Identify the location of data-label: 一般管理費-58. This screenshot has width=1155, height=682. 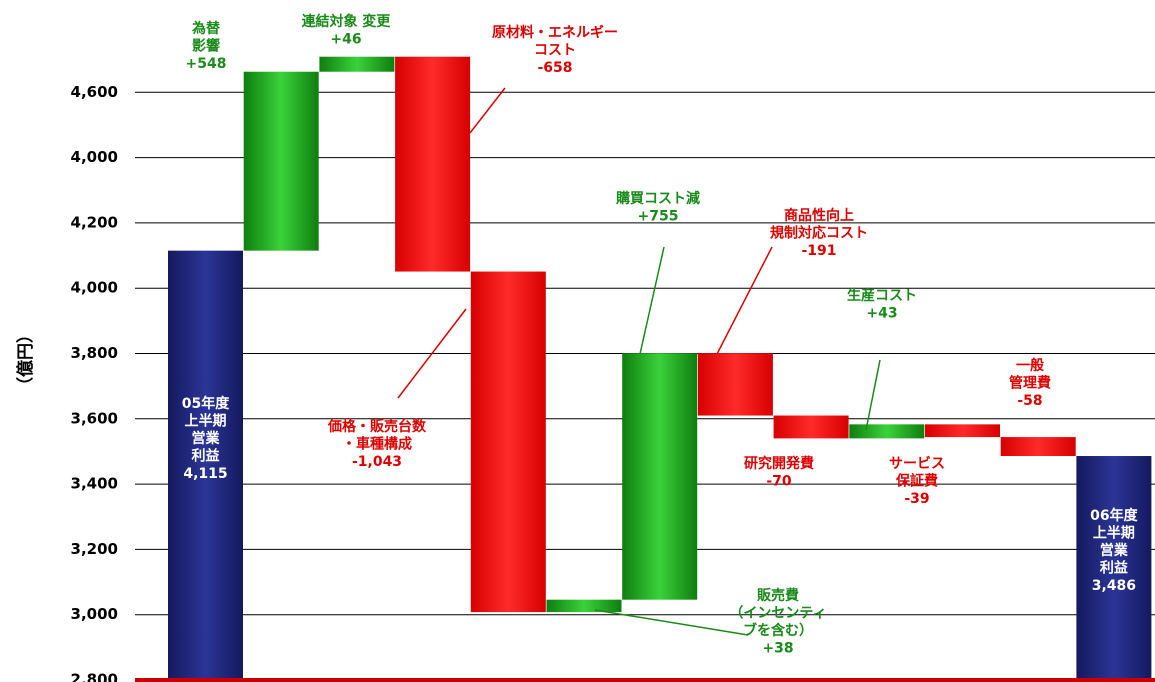
(1030, 383).